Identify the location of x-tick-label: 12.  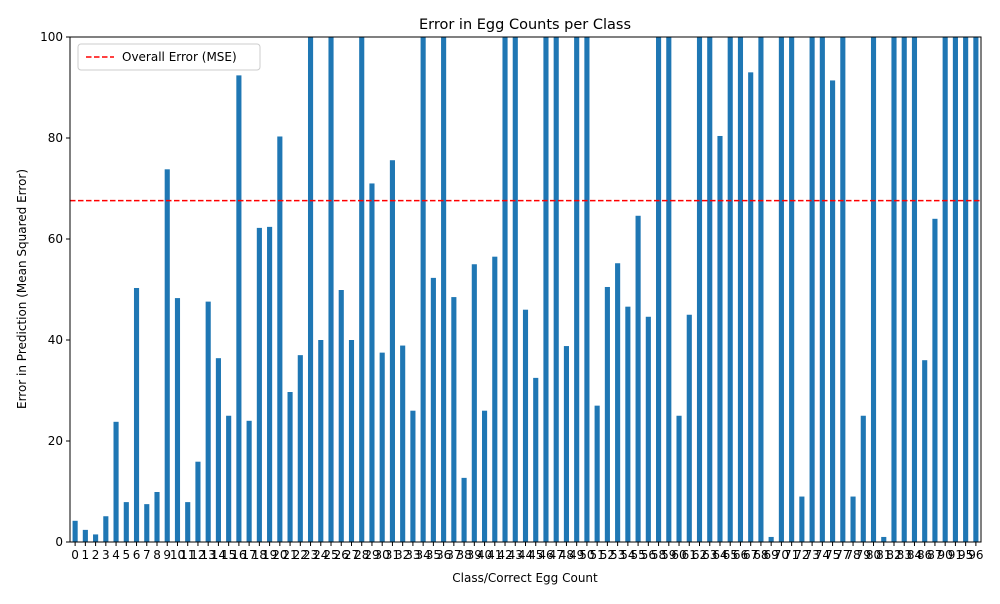
(197, 555).